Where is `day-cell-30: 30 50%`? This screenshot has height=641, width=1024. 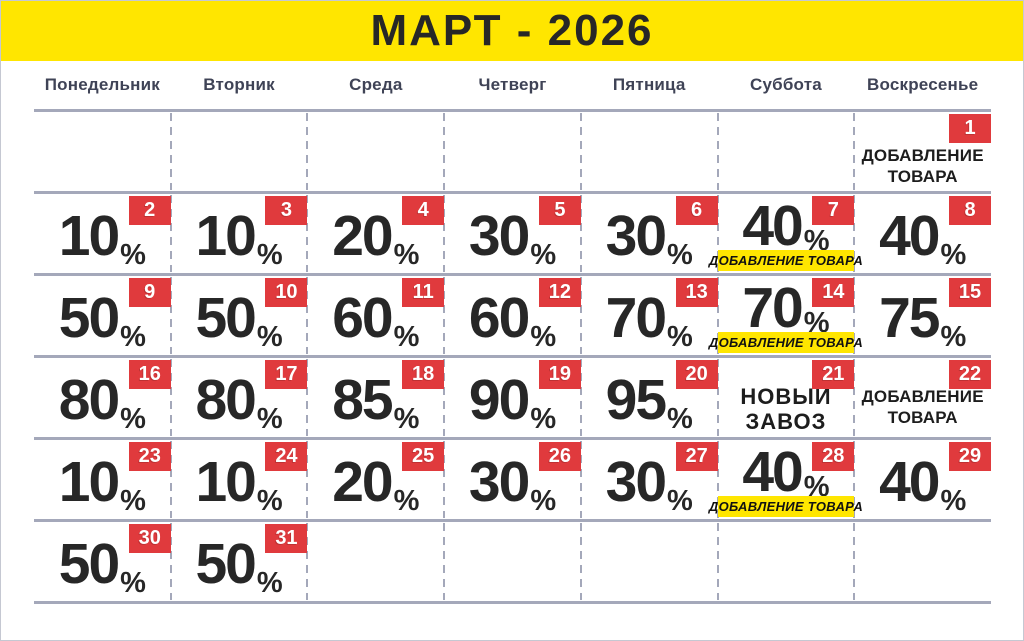
day-cell-30: 30 50% is located at coordinates (103, 561).